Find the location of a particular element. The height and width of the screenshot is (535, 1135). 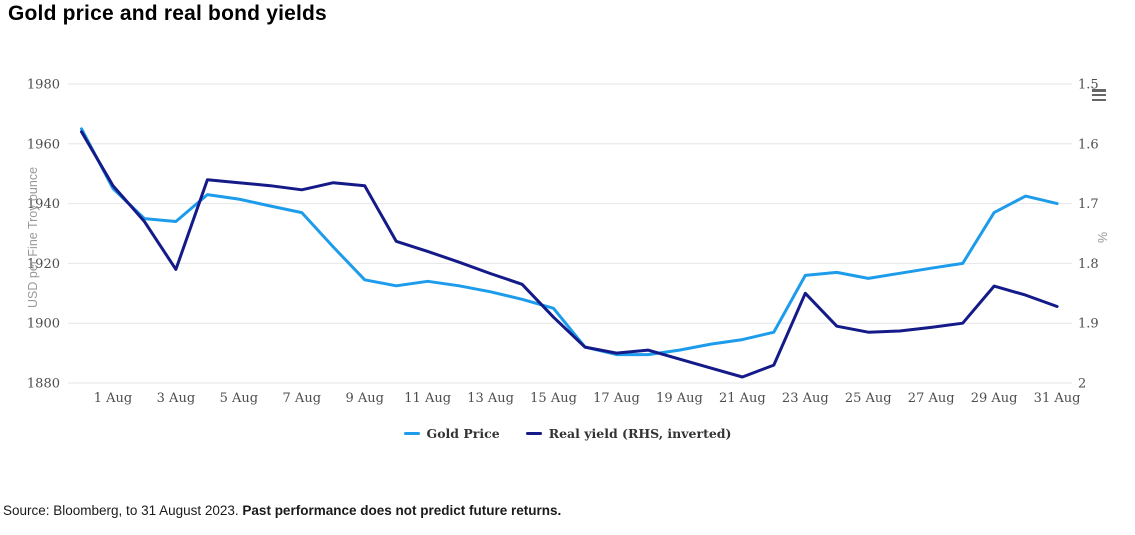

right-axis-tick-label: 1.8 is located at coordinates (1088, 264).